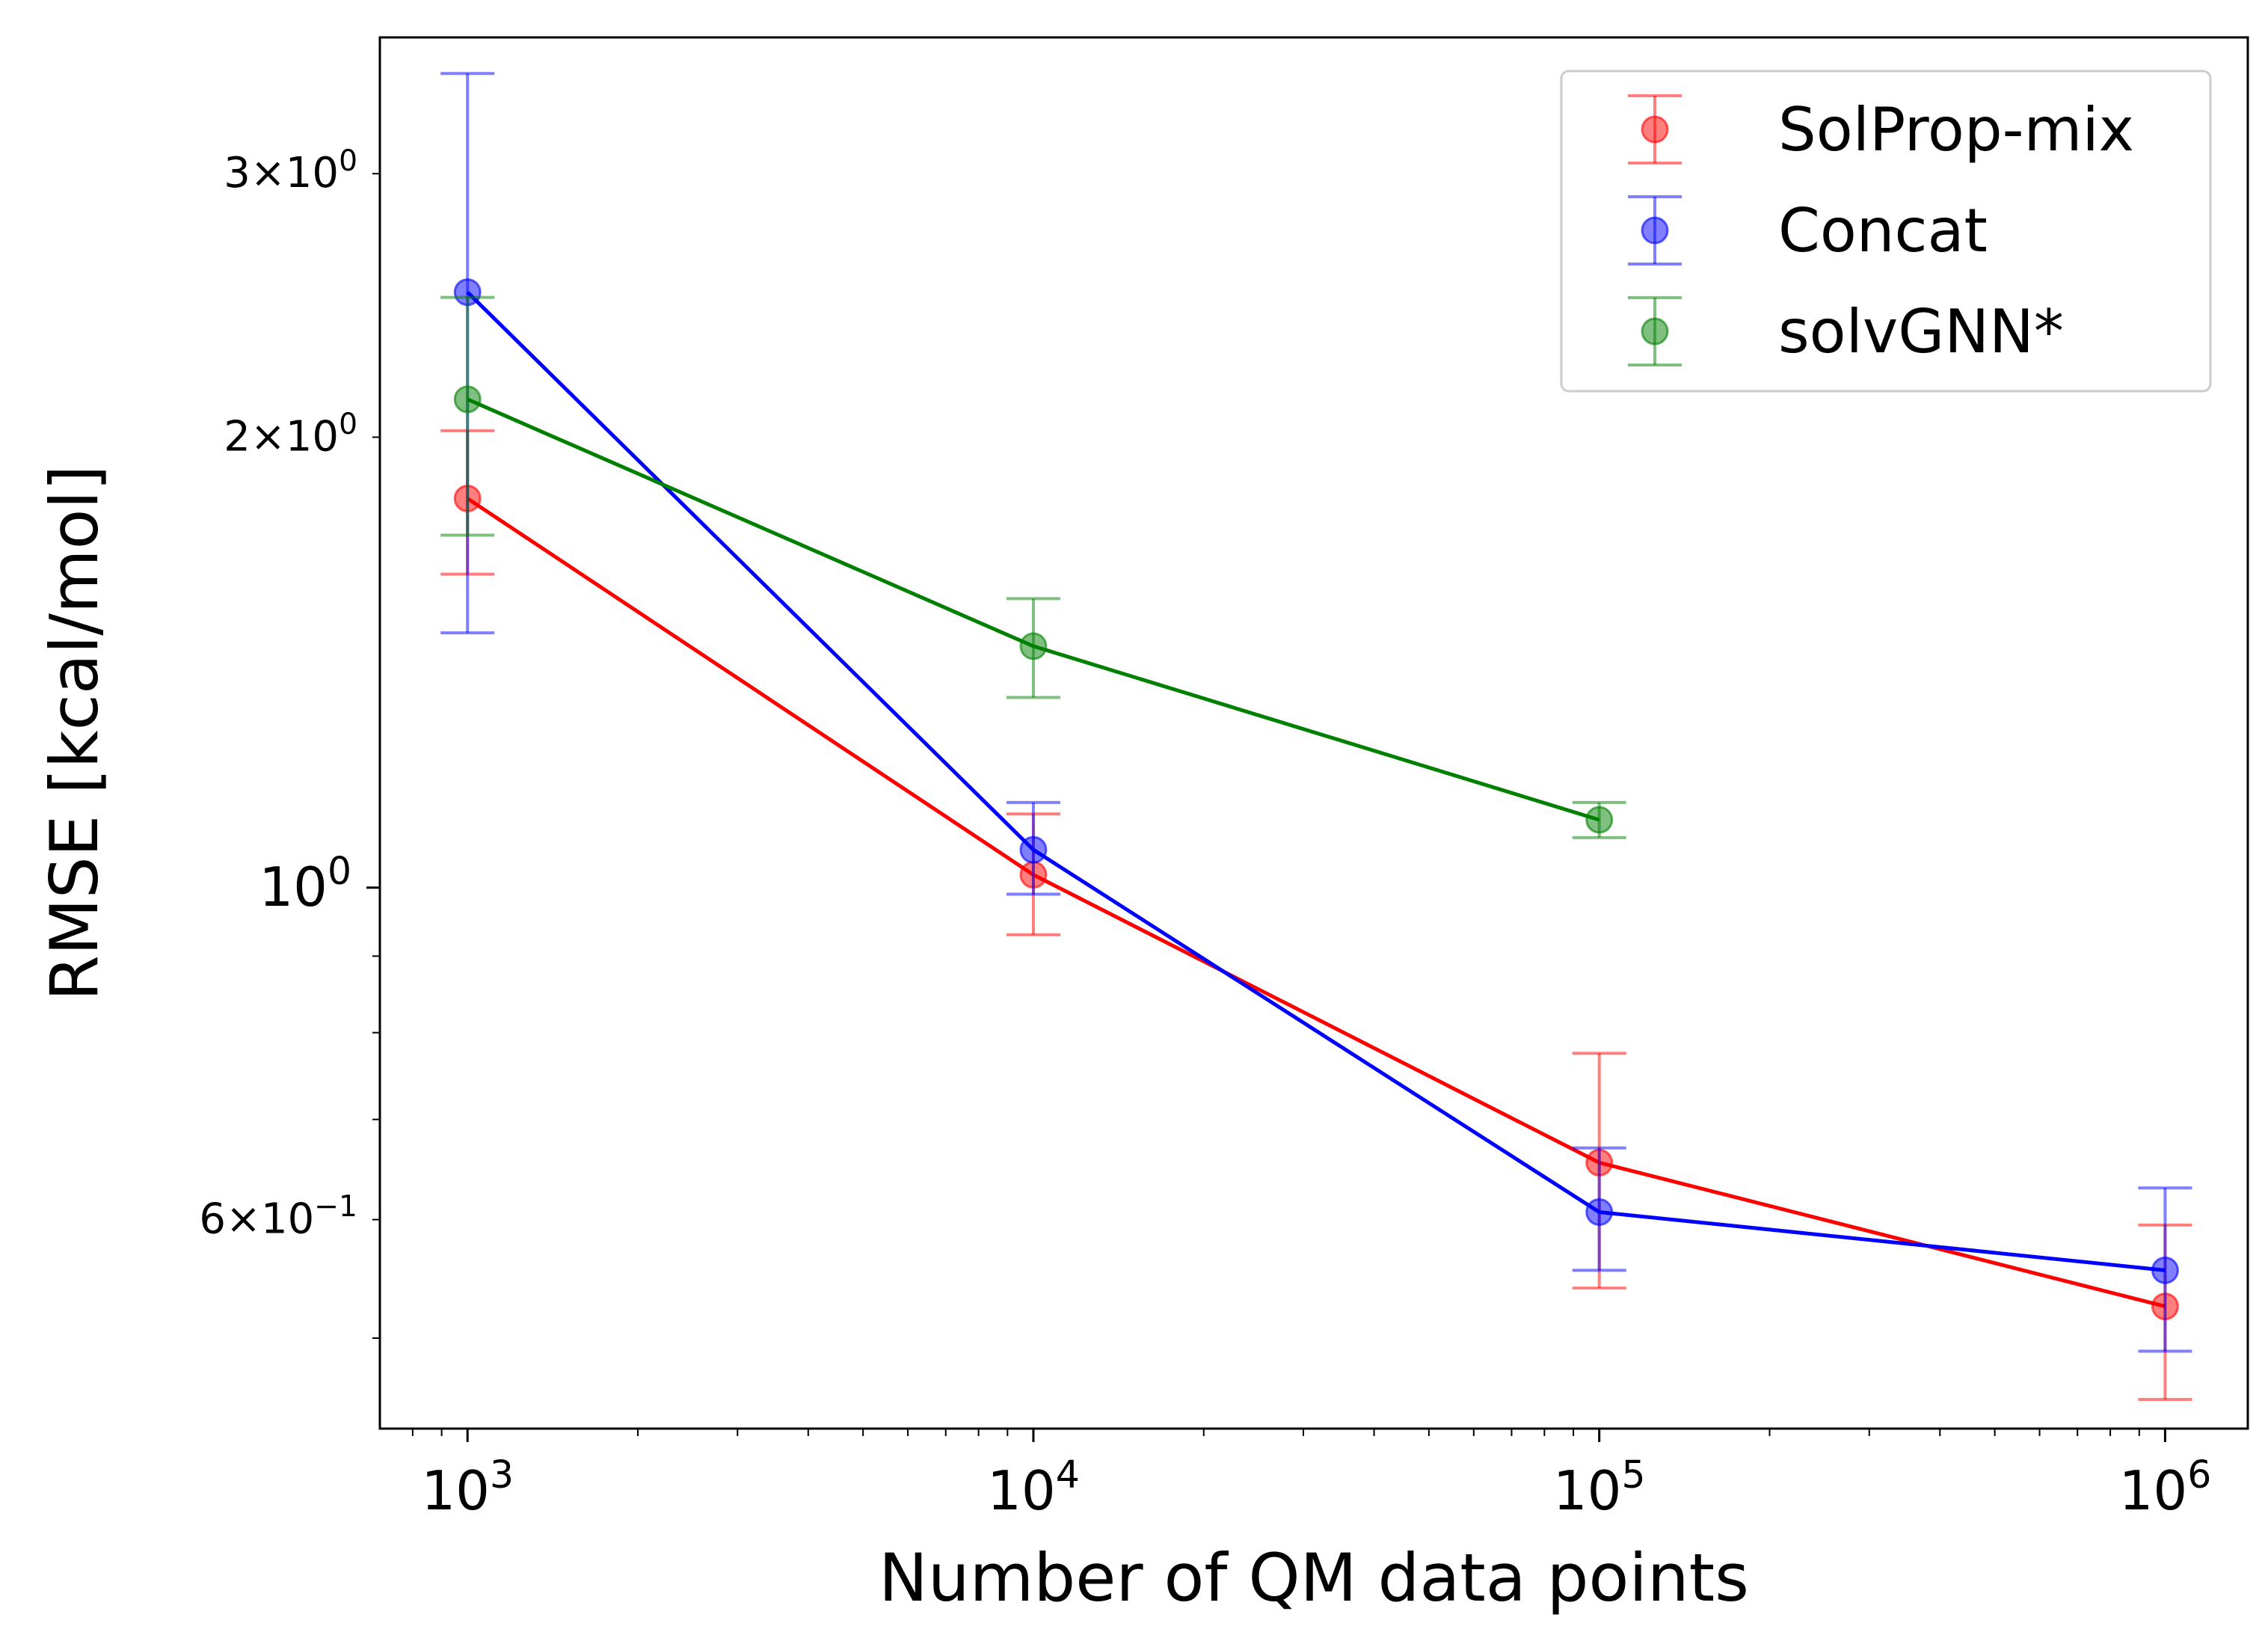 This screenshot has height=1650, width=2268. Describe the element at coordinates (2165, 1487) in the screenshot. I see `x-tick-label: 106` at that location.